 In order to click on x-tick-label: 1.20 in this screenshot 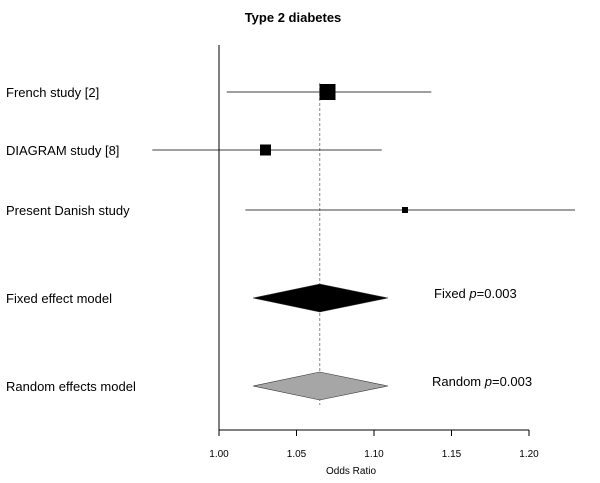, I will do `click(529, 454)`.